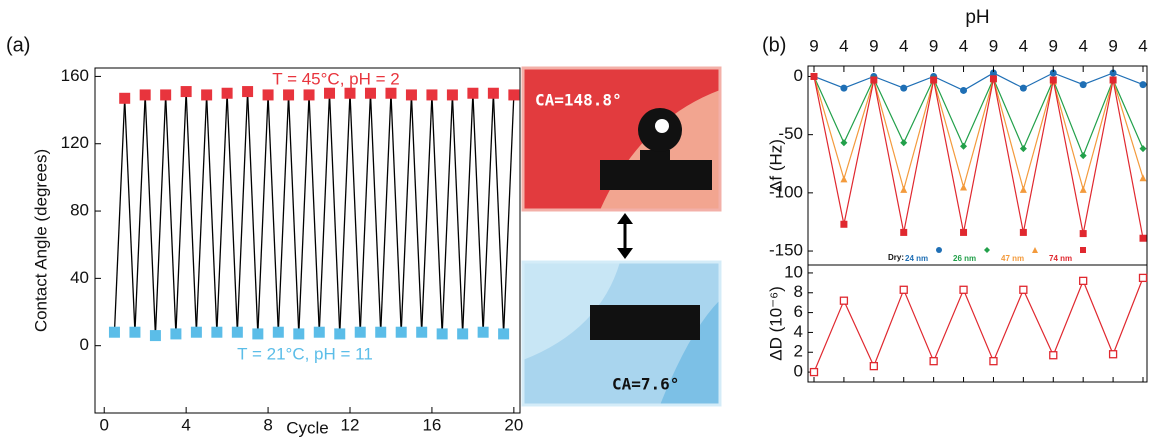 This screenshot has width=1150, height=437. Describe the element at coordinates (350, 424) in the screenshot. I see `x-tick-label: 12` at that location.